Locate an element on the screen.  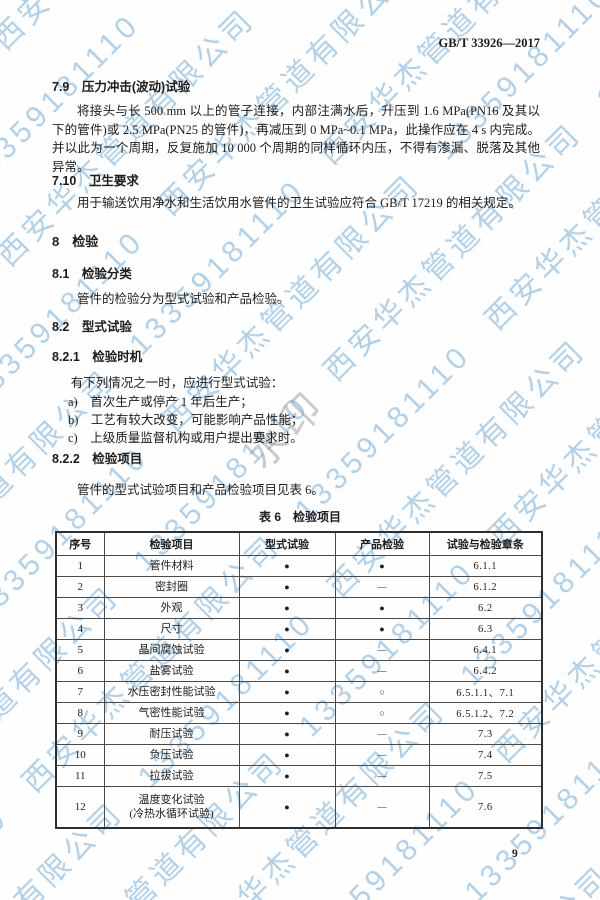
header-product: 产品检验 is located at coordinates (382, 543).